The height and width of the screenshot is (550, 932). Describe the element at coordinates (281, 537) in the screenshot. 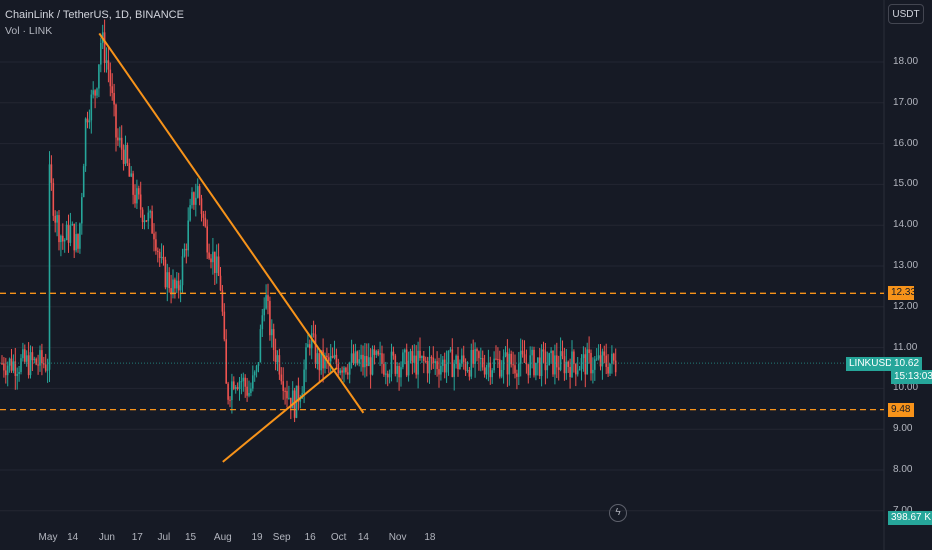

I see `time-tick-label: Sep` at that location.